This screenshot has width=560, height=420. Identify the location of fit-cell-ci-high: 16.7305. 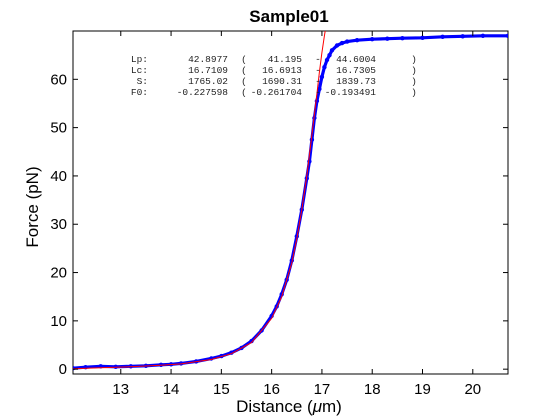
(356, 70).